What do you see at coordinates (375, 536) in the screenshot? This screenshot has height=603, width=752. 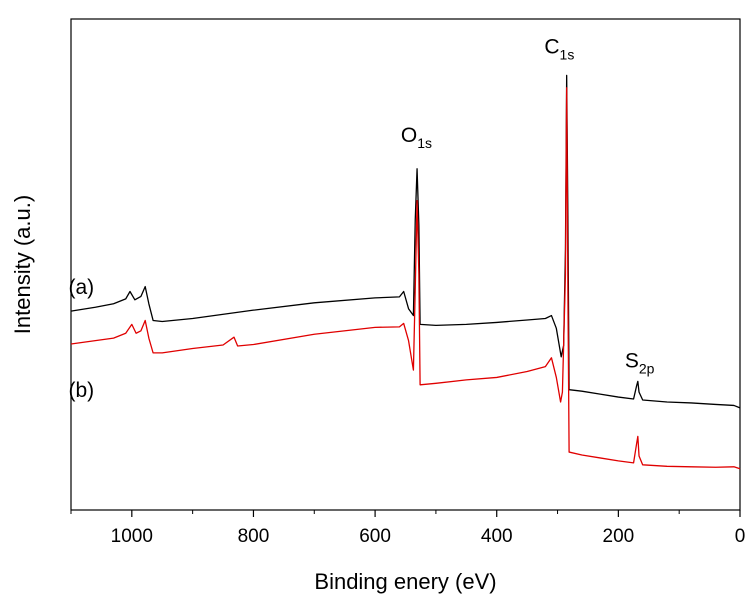 I see `x-tick-label: 600` at bounding box center [375, 536].